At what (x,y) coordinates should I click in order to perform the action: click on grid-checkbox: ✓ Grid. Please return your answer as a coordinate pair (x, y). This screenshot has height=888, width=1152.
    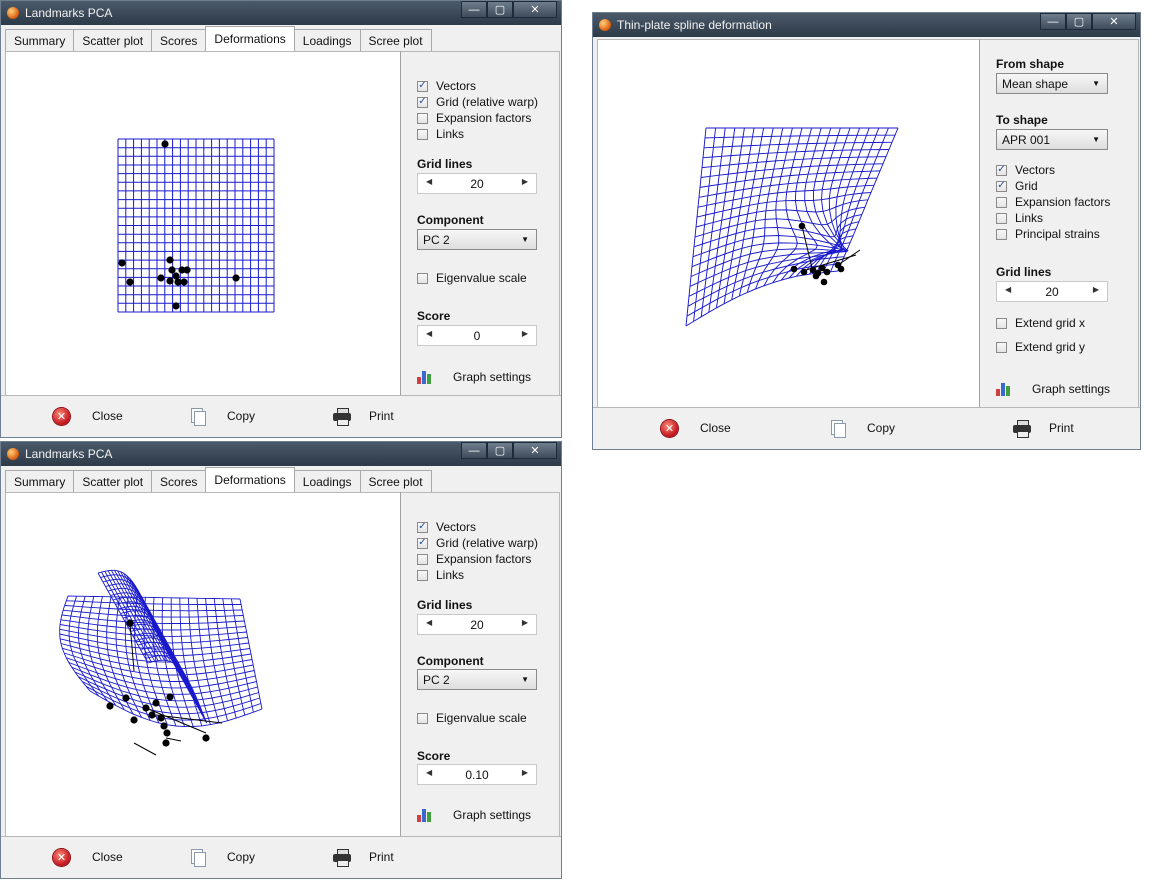
    Looking at the image, I should click on (1017, 186).